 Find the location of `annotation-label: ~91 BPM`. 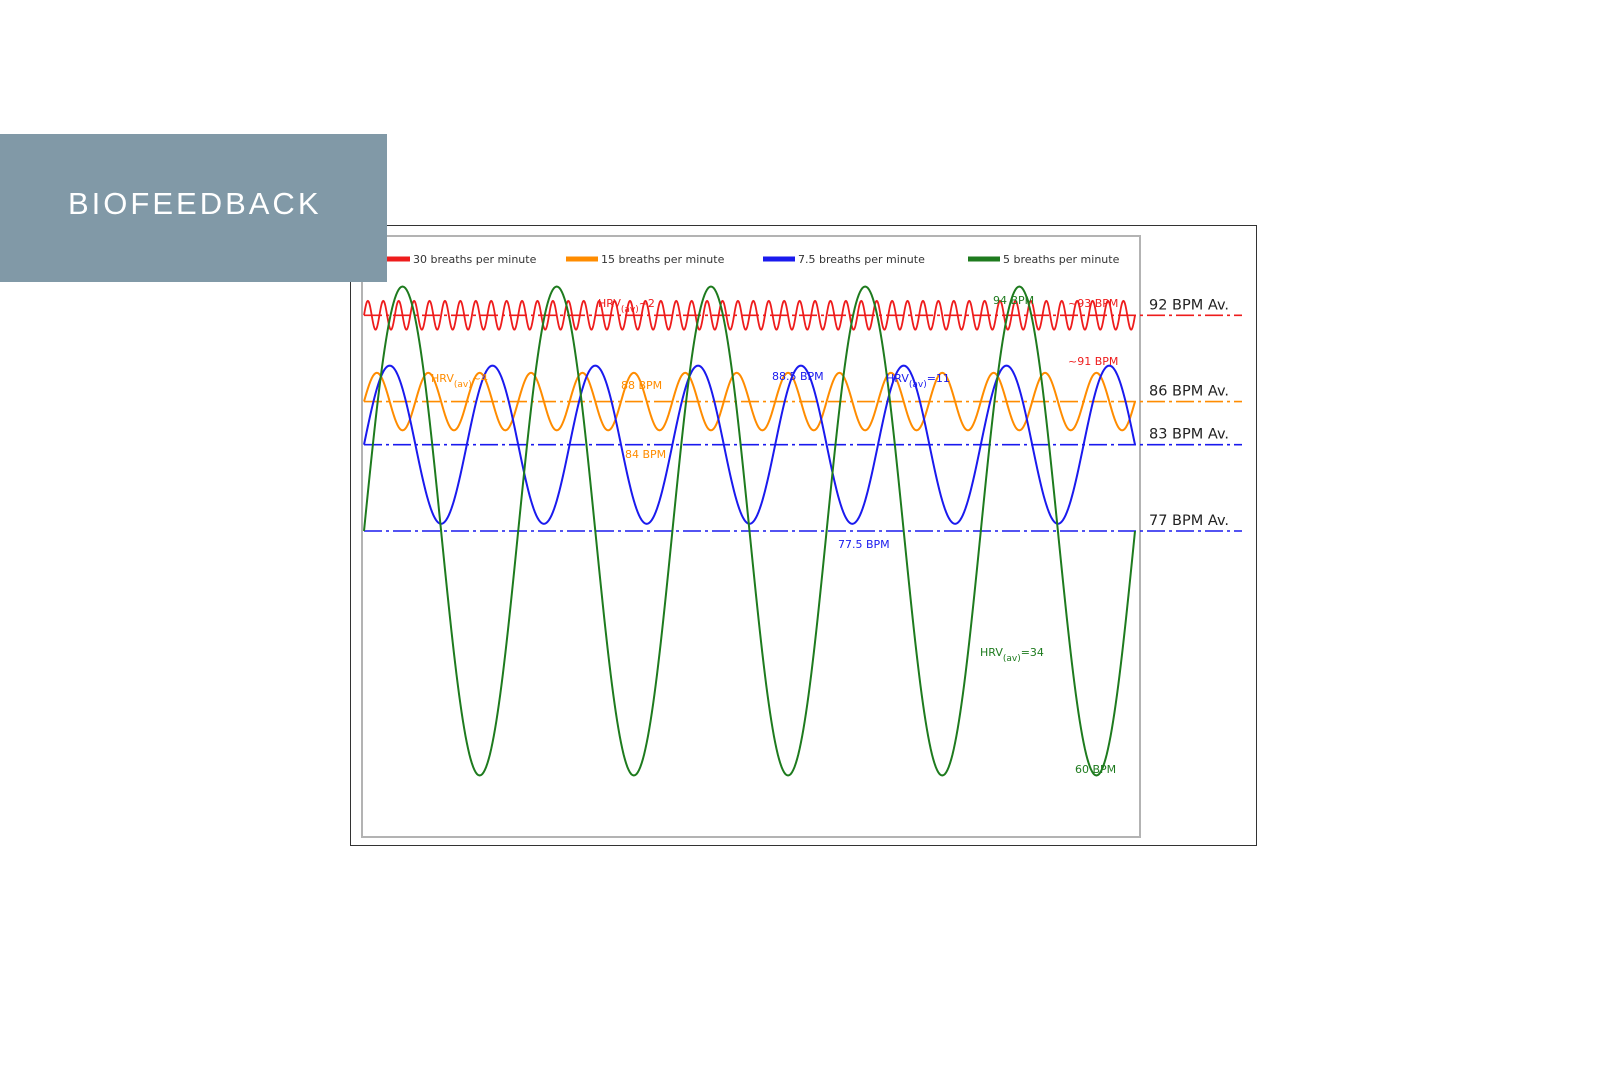

annotation-label: ~91 BPM is located at coordinates (1093, 361).